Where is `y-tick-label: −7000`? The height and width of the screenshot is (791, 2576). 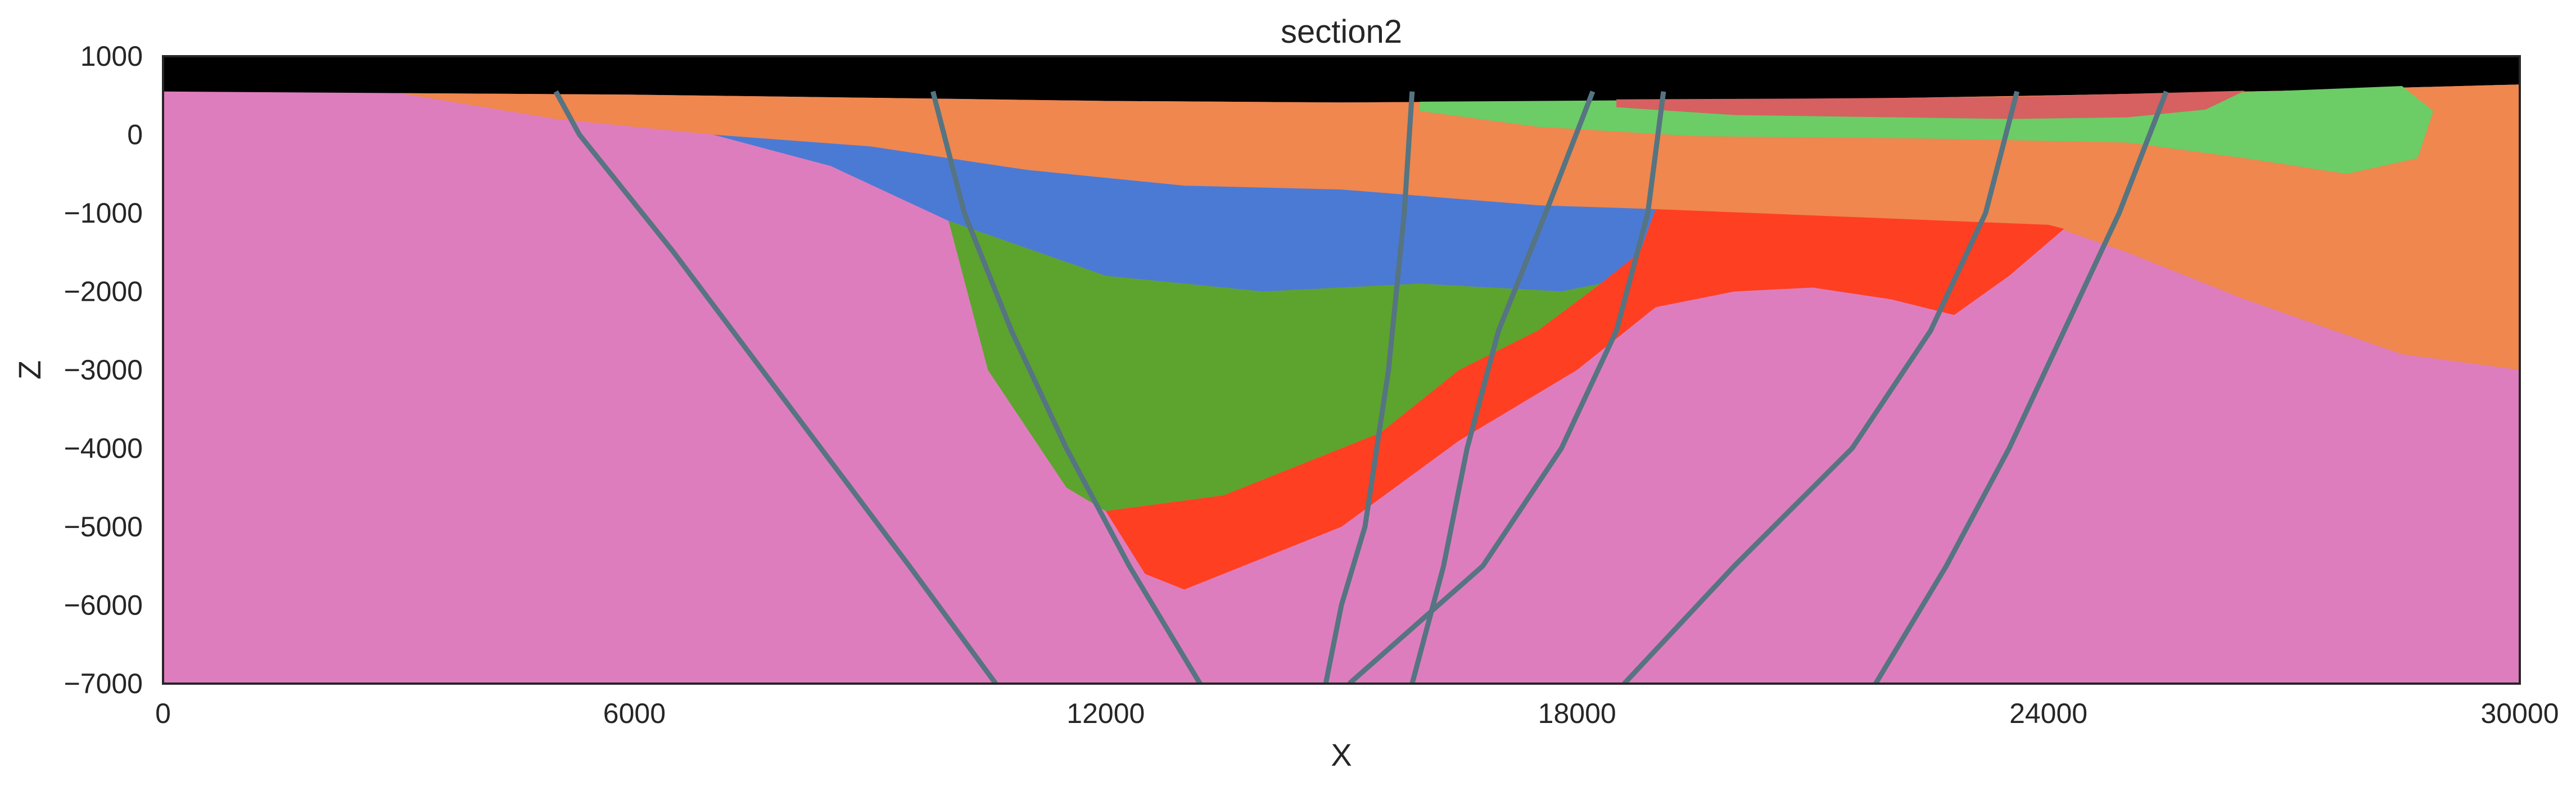
y-tick-label: −7000 is located at coordinates (103, 683).